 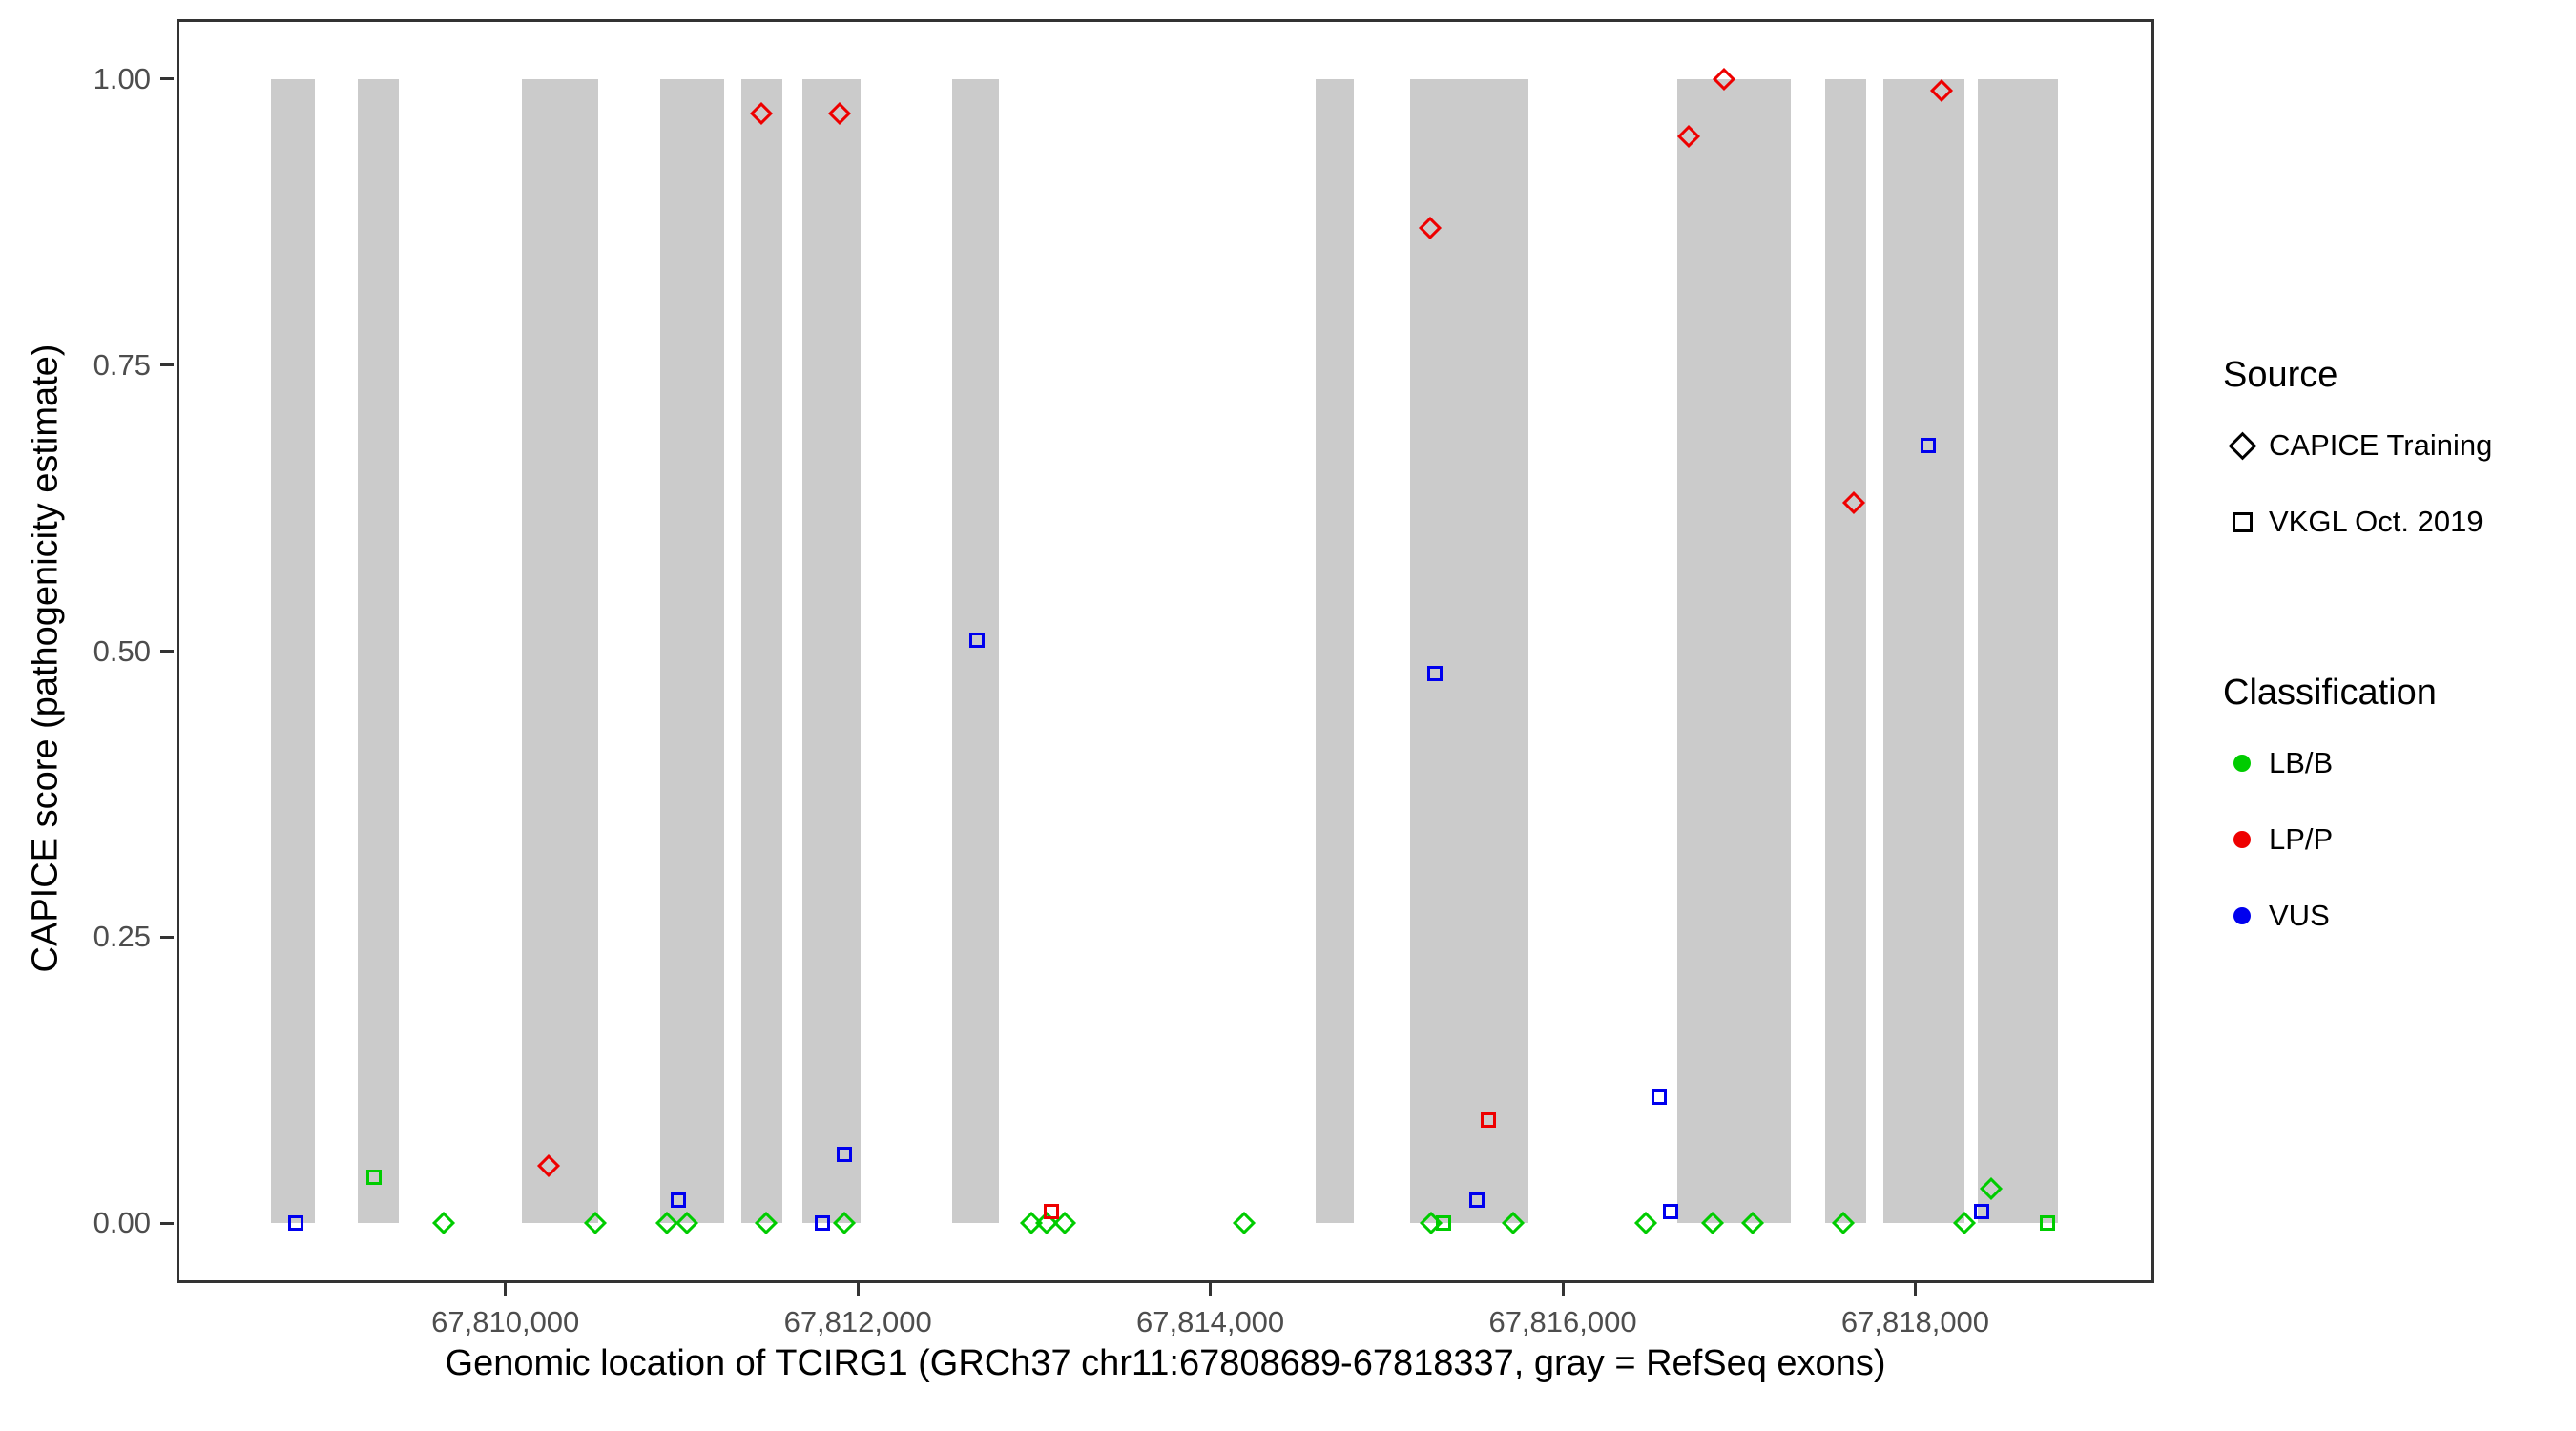 I want to click on legend-classification-title: Classification, so click(x=2330, y=693).